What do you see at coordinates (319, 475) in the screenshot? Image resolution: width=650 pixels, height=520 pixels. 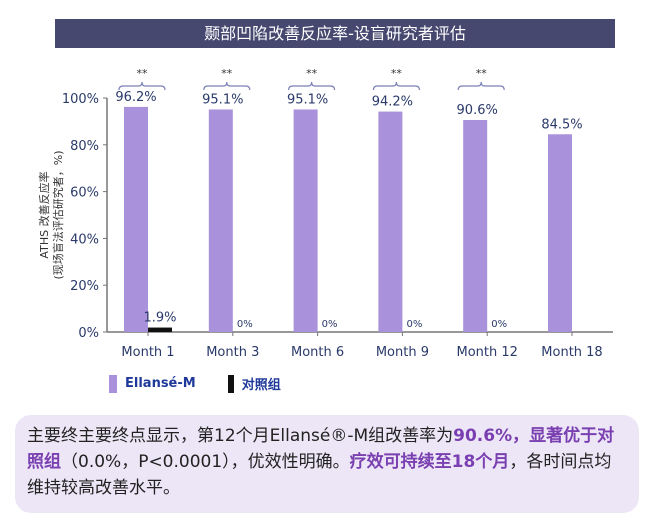 I see `note-text: ，各时间点均维持较高改善水平。` at bounding box center [319, 475].